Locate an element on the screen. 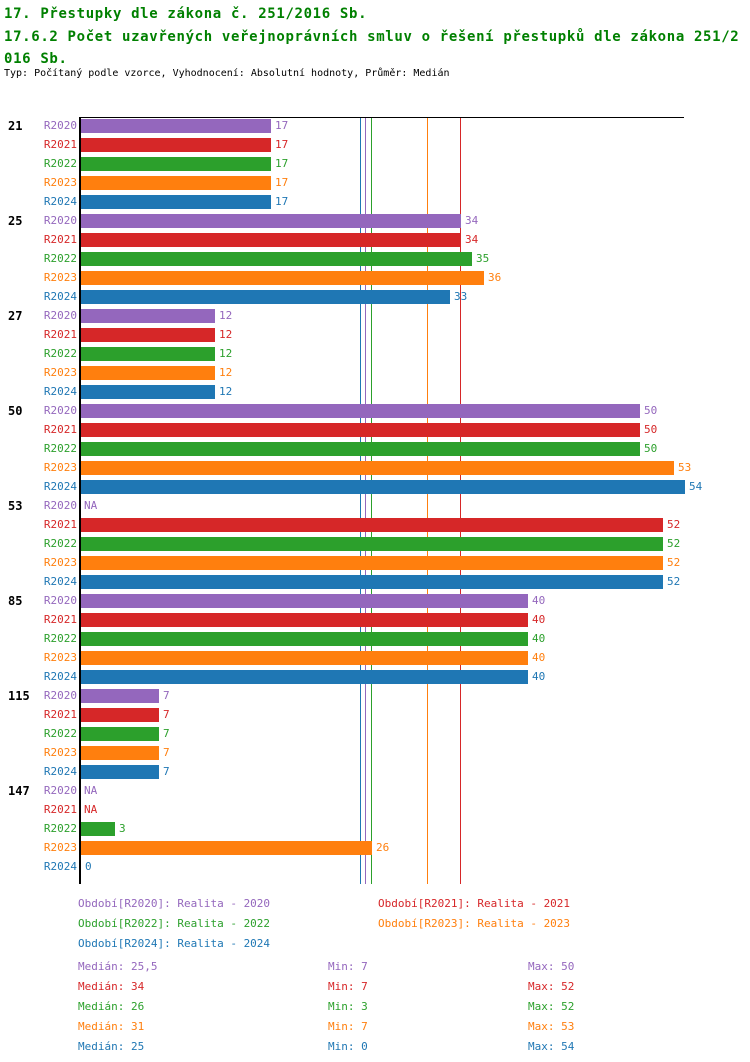 This screenshot has width=750, height=1062. value-label-R2022-group-25: 35 is located at coordinates (483, 258).